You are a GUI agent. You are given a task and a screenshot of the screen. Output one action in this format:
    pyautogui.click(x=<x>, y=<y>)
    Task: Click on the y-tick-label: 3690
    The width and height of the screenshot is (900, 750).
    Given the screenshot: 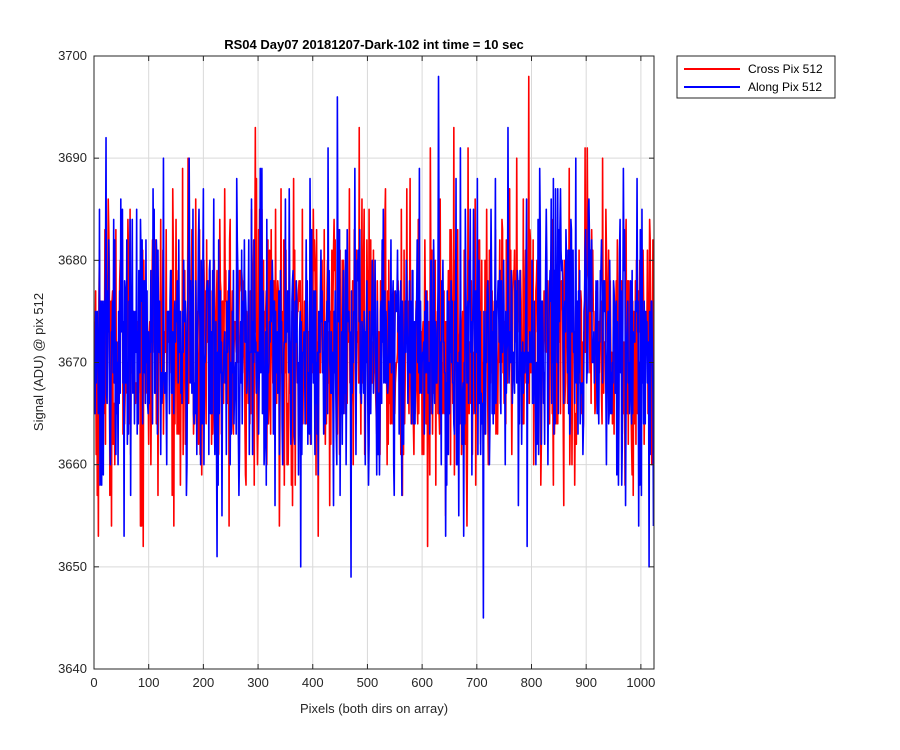 What is the action you would take?
    pyautogui.click(x=72, y=157)
    